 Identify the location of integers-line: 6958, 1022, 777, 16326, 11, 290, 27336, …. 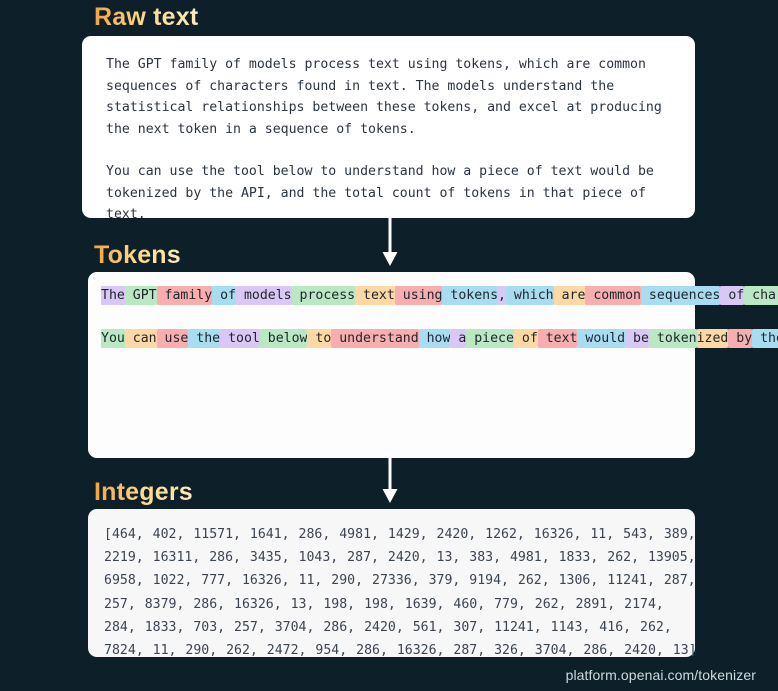
(400, 581).